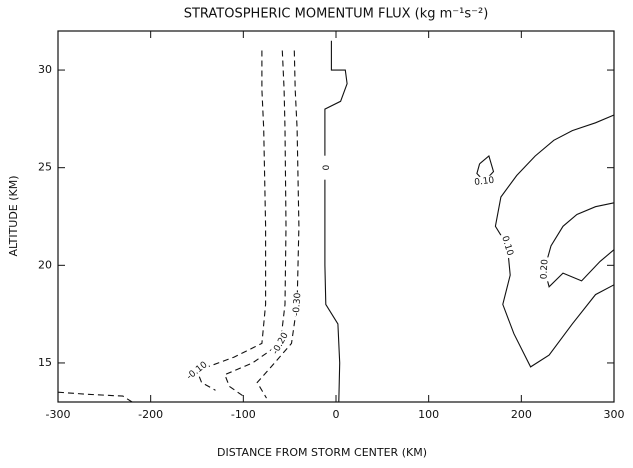 The height and width of the screenshot is (468, 633). What do you see at coordinates (45, 264) in the screenshot?
I see `y-tick-label: 20` at bounding box center [45, 264].